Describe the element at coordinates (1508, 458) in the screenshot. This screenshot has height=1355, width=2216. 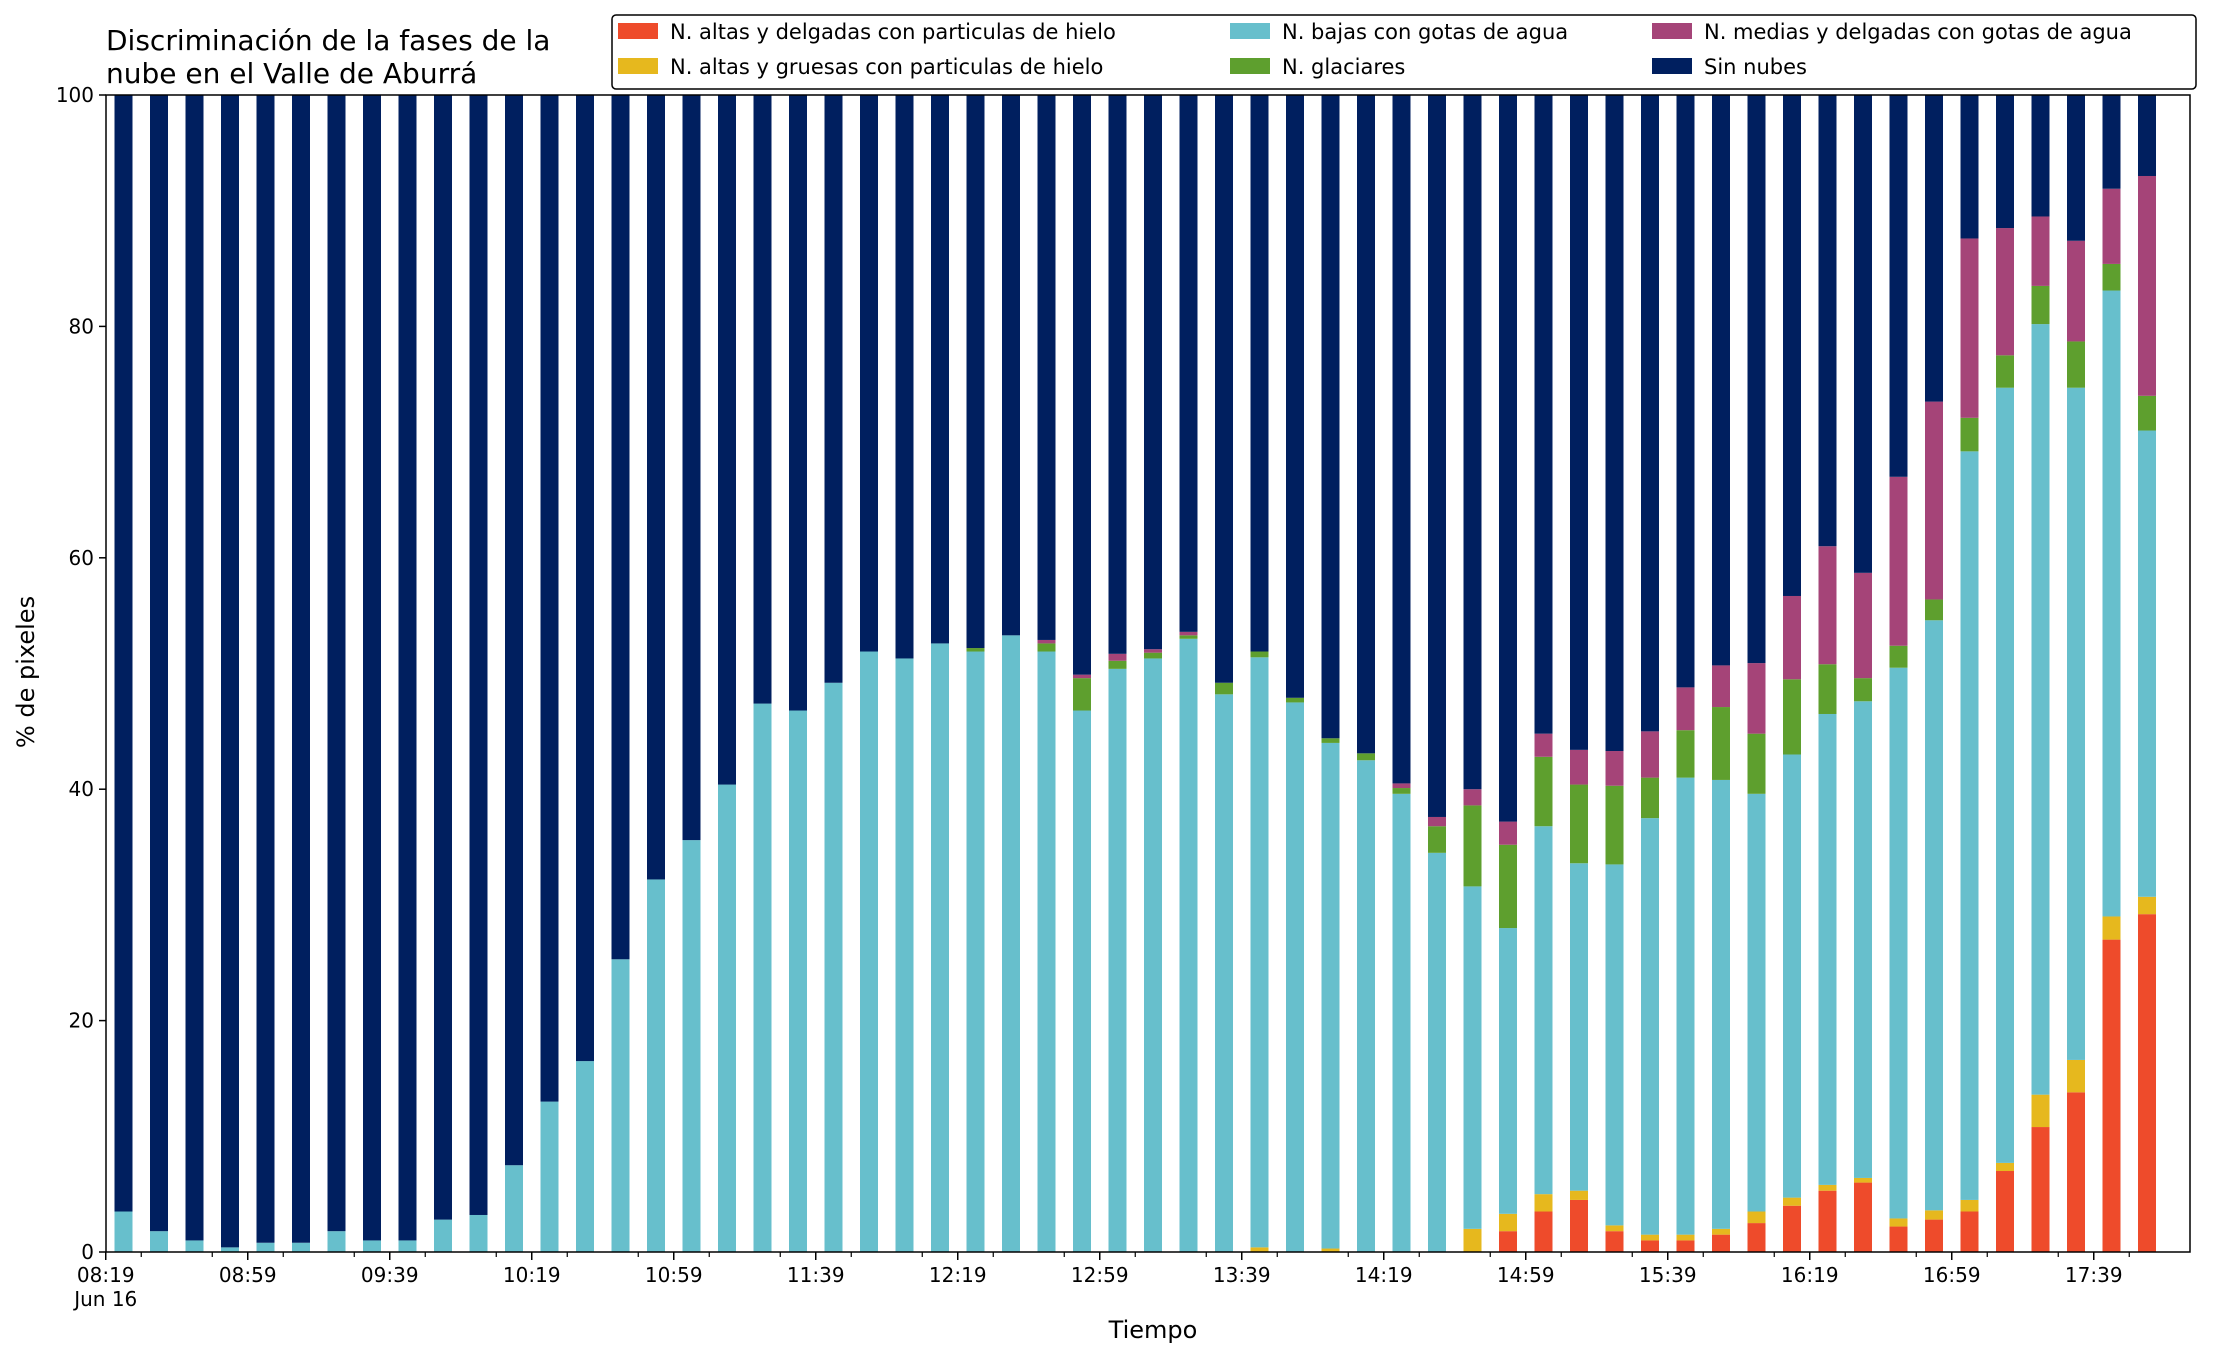
I see `bar-segment-14:49-s5` at that location.